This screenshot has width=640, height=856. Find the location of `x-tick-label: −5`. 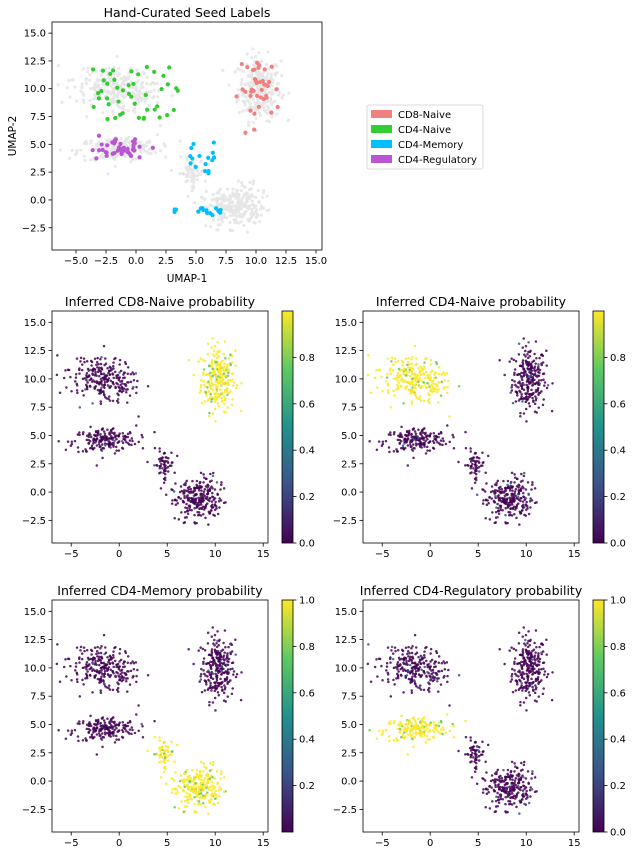

x-tick-label: −5 is located at coordinates (71, 554).